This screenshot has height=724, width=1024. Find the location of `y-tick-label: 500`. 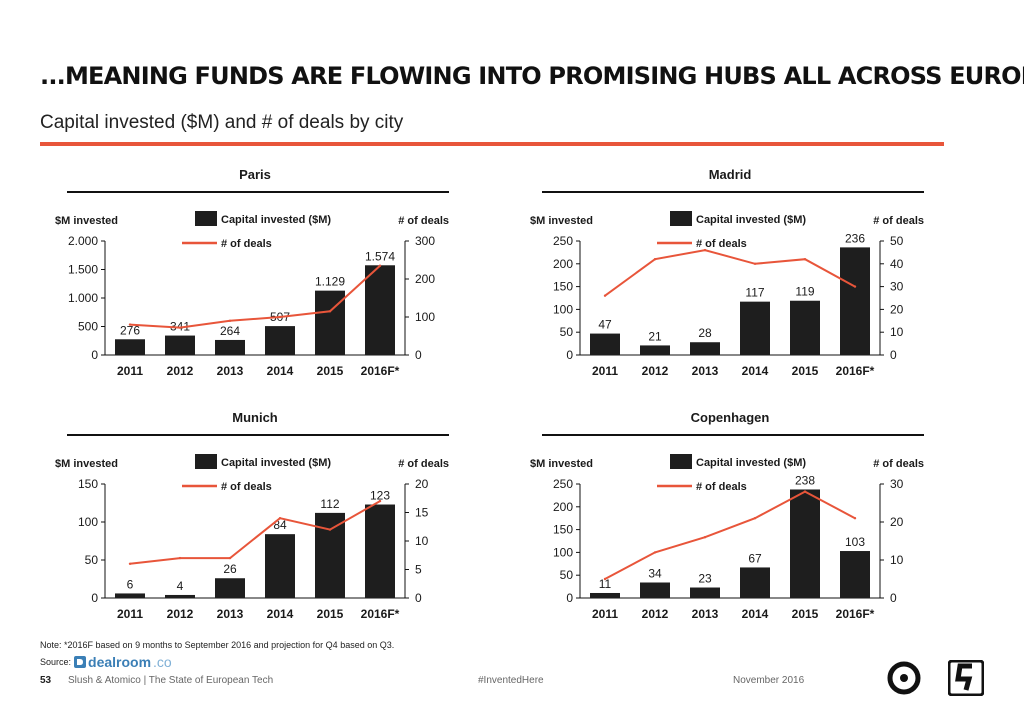

y-tick-label: 500 is located at coordinates (88, 327).